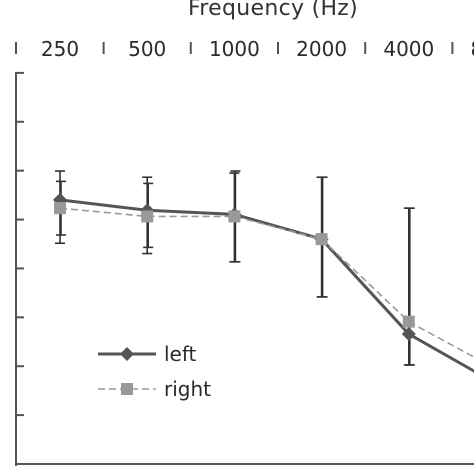  Describe the element at coordinates (472, 49) in the screenshot. I see `x-tick-label: 8000` at that location.